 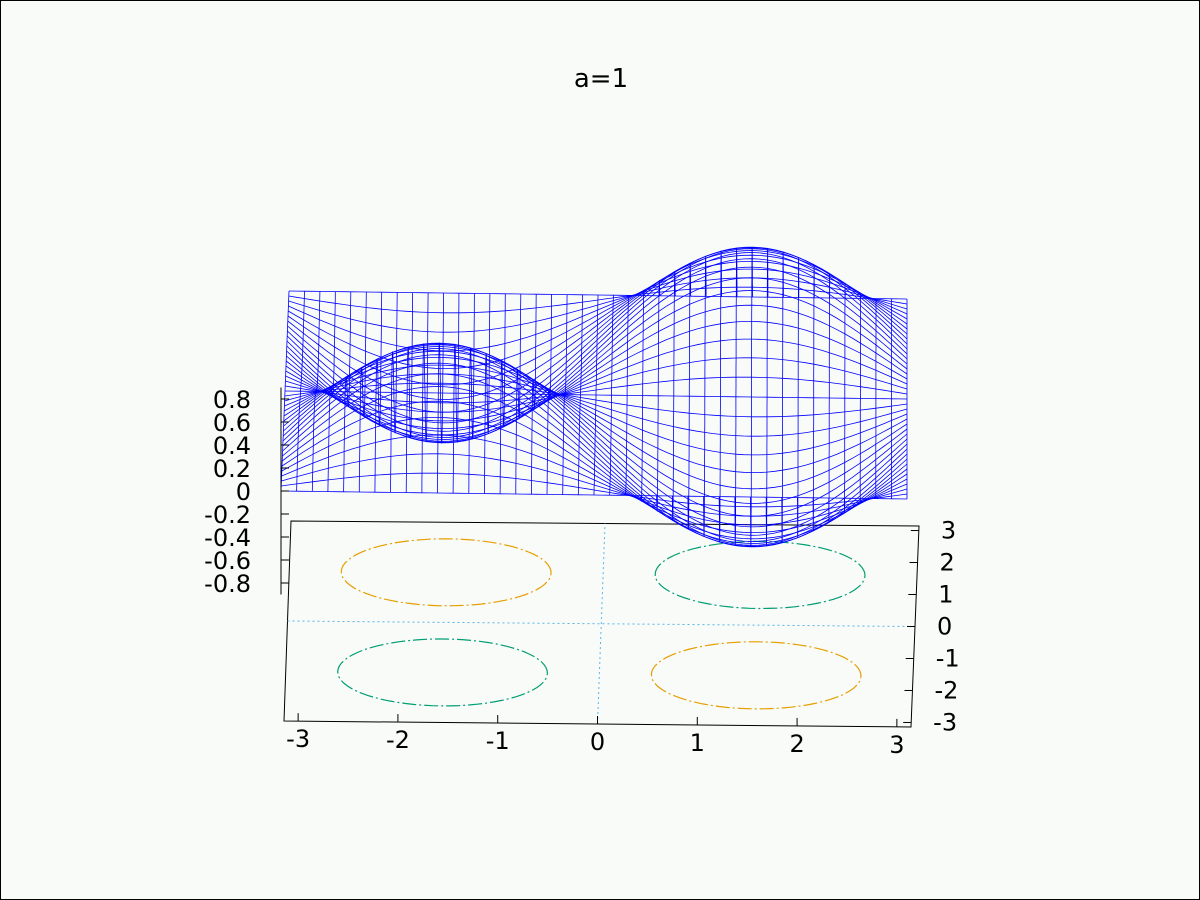 What do you see at coordinates (232, 469) in the screenshot?
I see `z-tick-label: 0.2` at bounding box center [232, 469].